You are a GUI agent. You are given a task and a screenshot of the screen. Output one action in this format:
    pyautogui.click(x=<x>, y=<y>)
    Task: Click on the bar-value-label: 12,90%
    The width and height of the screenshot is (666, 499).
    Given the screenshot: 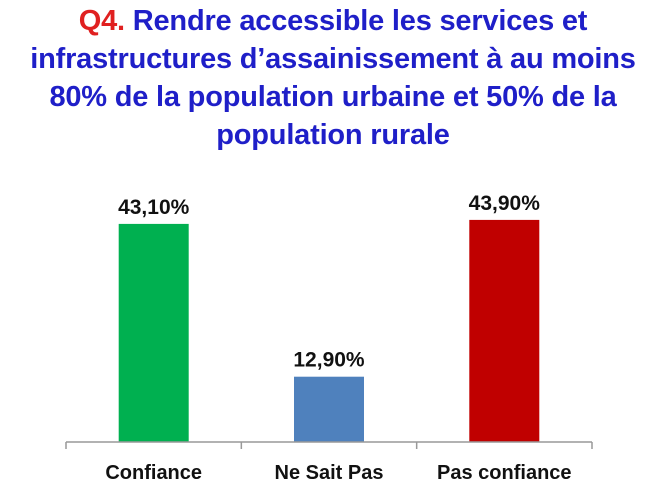 What is the action you would take?
    pyautogui.click(x=329, y=360)
    